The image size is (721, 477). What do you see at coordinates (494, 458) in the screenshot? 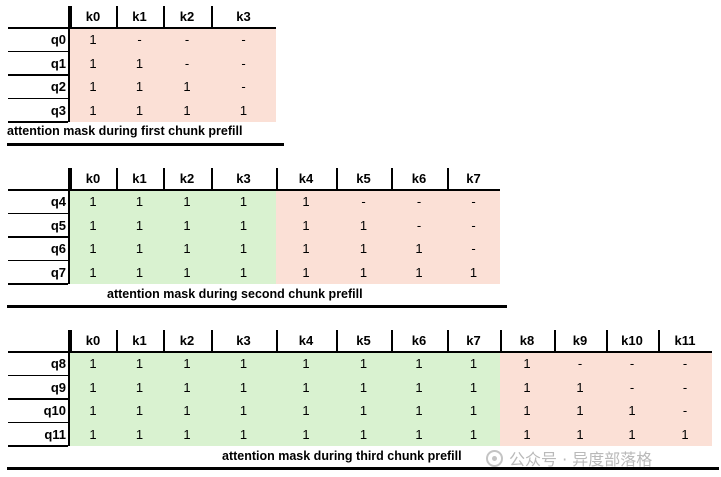
I see `wechat-official-account-icon` at bounding box center [494, 458].